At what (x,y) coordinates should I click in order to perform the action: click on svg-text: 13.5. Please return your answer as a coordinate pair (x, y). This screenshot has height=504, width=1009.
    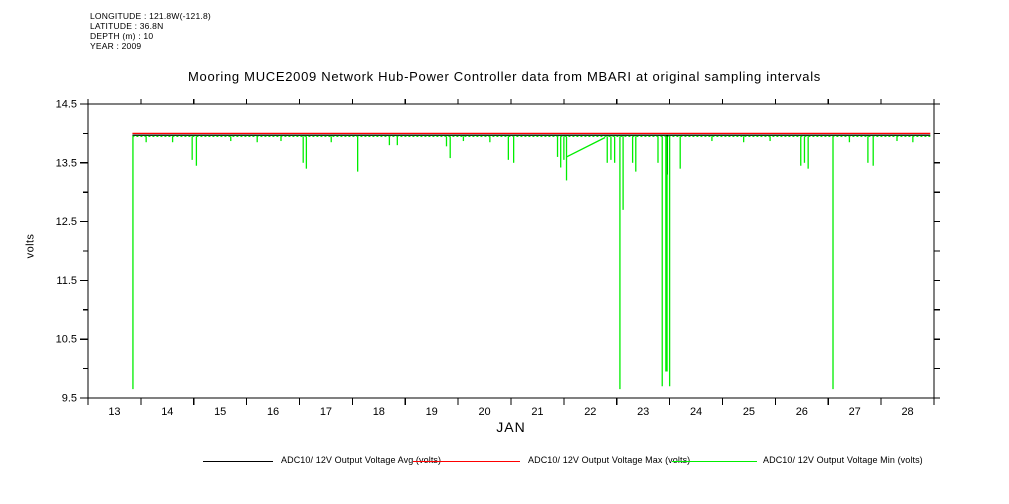
    Looking at the image, I should click on (66, 163).